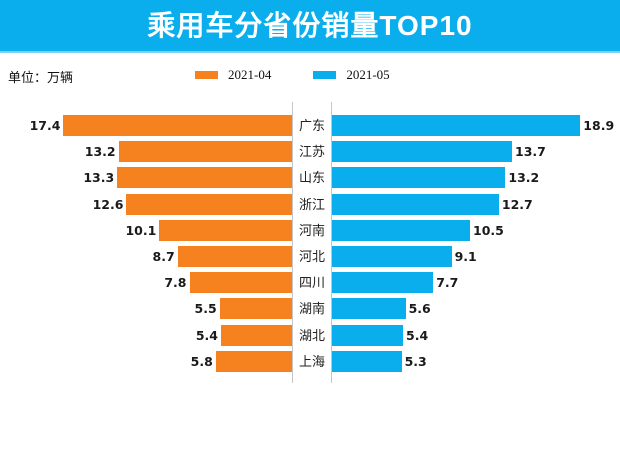  Describe the element at coordinates (292, 242) in the screenshot. I see `spine-line-left` at that location.